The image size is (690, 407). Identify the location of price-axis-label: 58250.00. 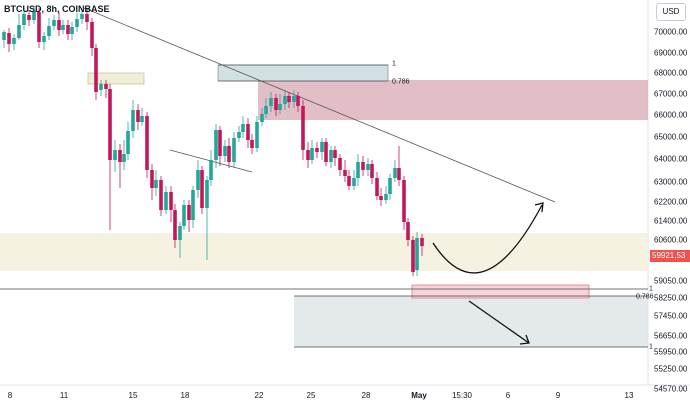
(671, 298).